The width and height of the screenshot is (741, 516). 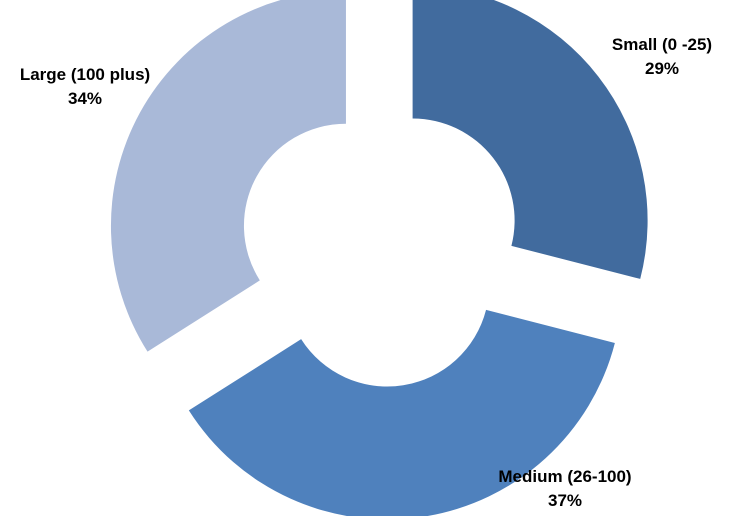 What do you see at coordinates (85, 98) in the screenshot?
I see `percent-label-large: 34%` at bounding box center [85, 98].